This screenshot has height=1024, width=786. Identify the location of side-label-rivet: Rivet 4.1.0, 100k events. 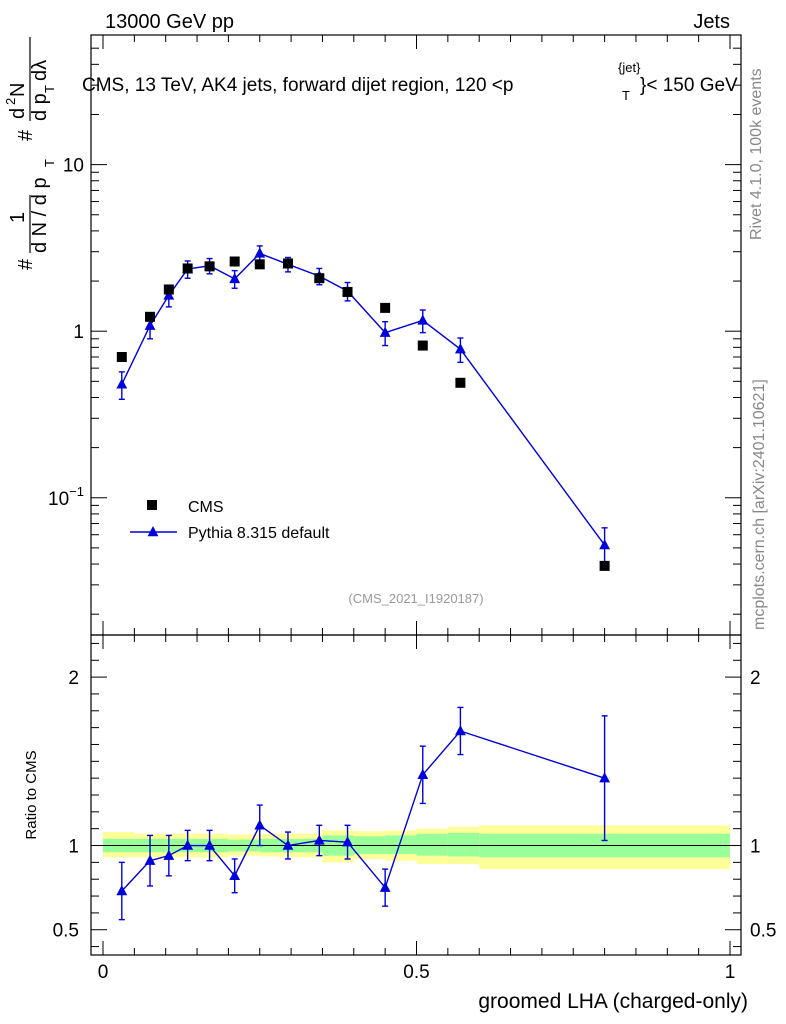
(756, 154).